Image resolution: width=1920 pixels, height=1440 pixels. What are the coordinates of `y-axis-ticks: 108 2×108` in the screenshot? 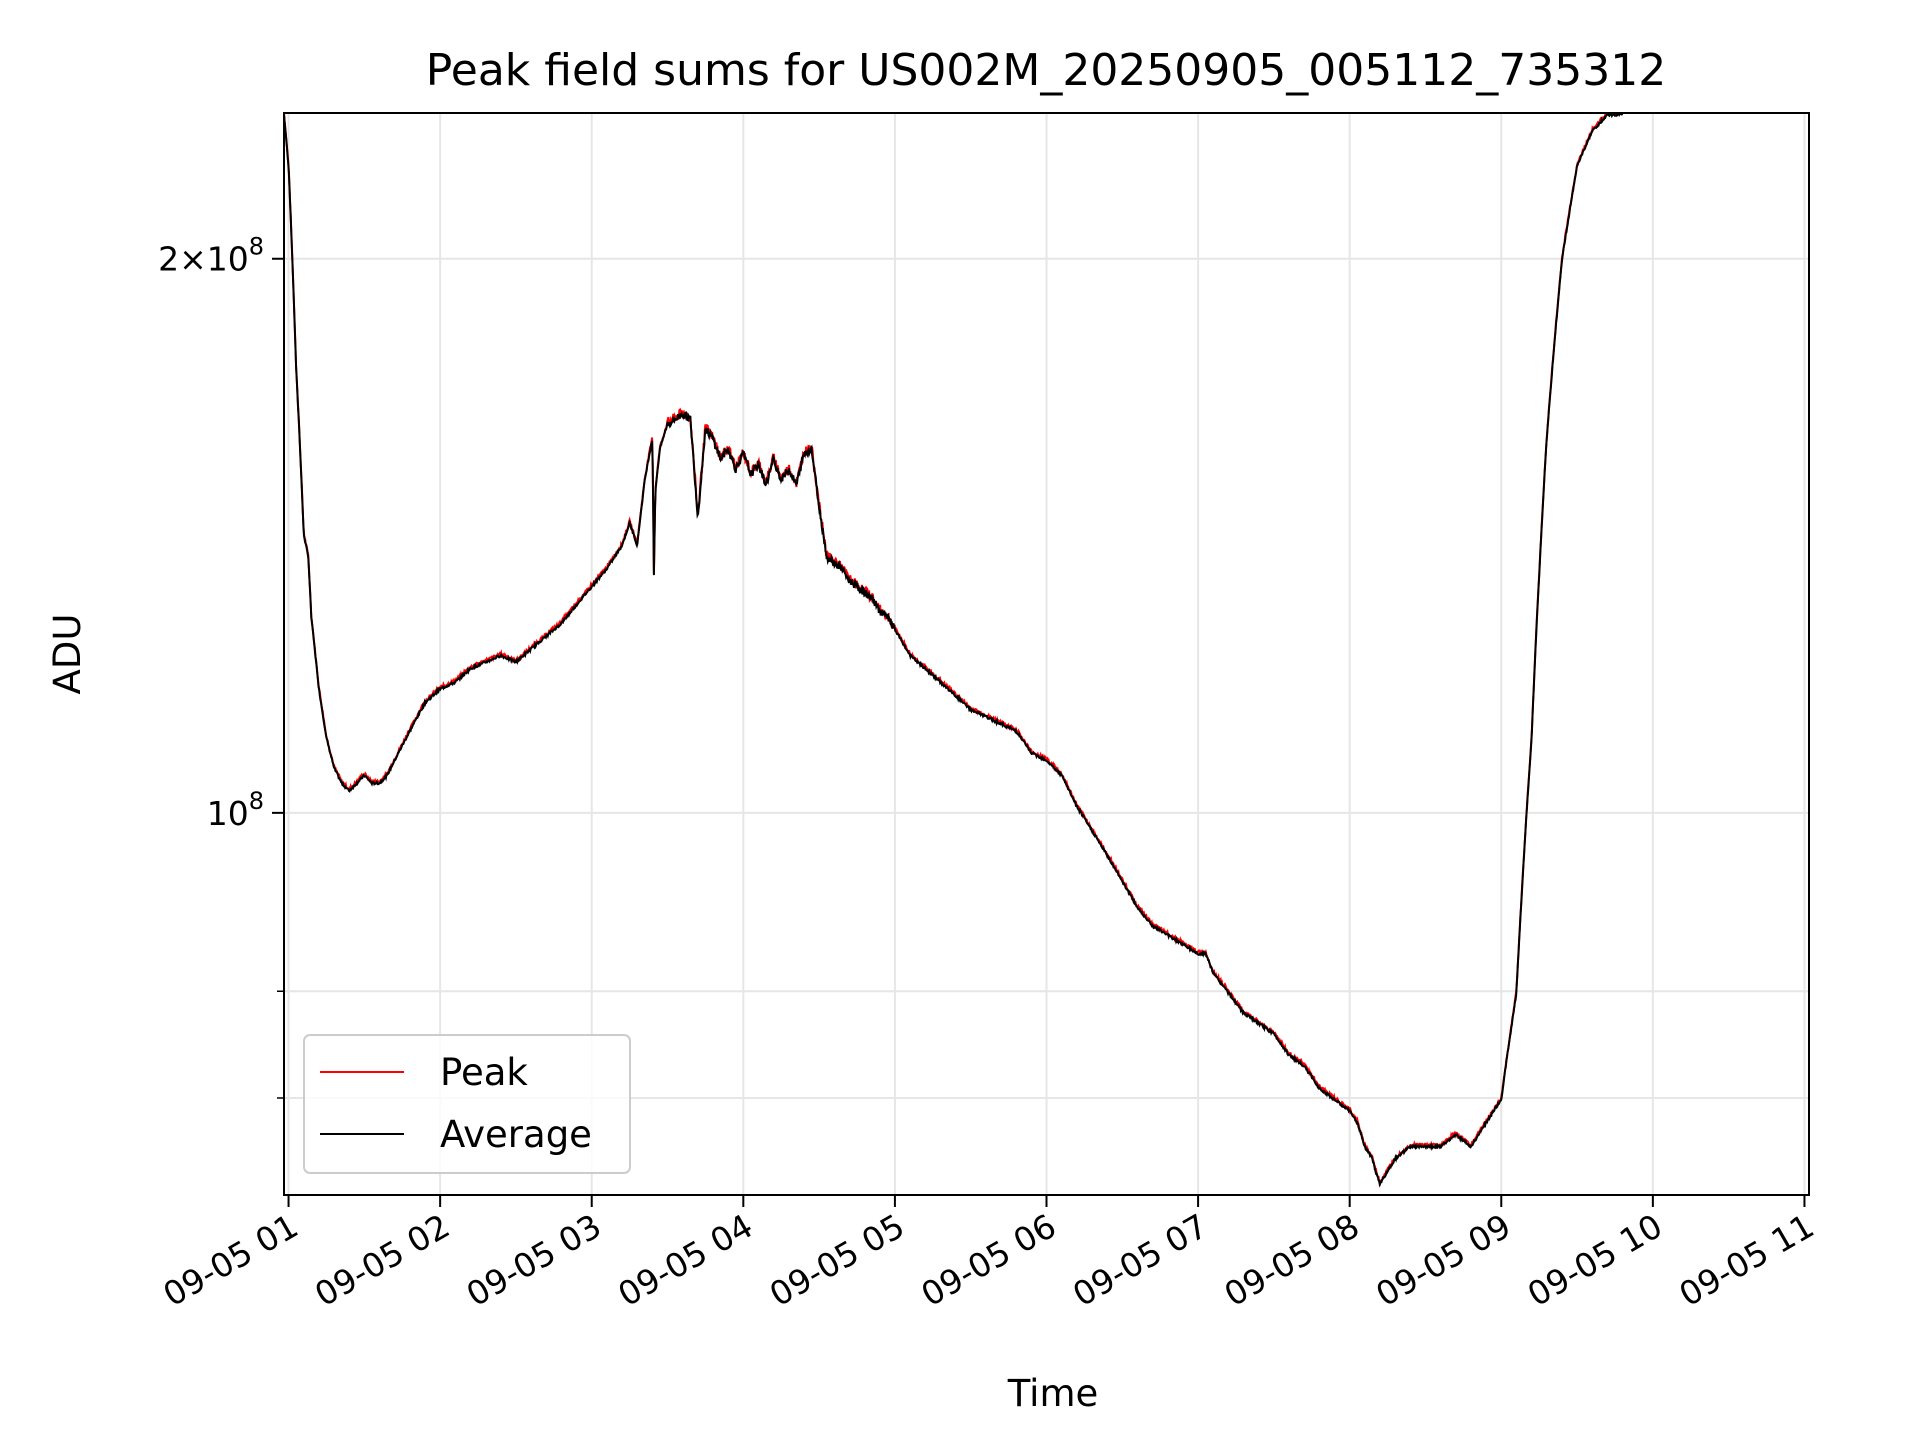 It's located at (221, 666).